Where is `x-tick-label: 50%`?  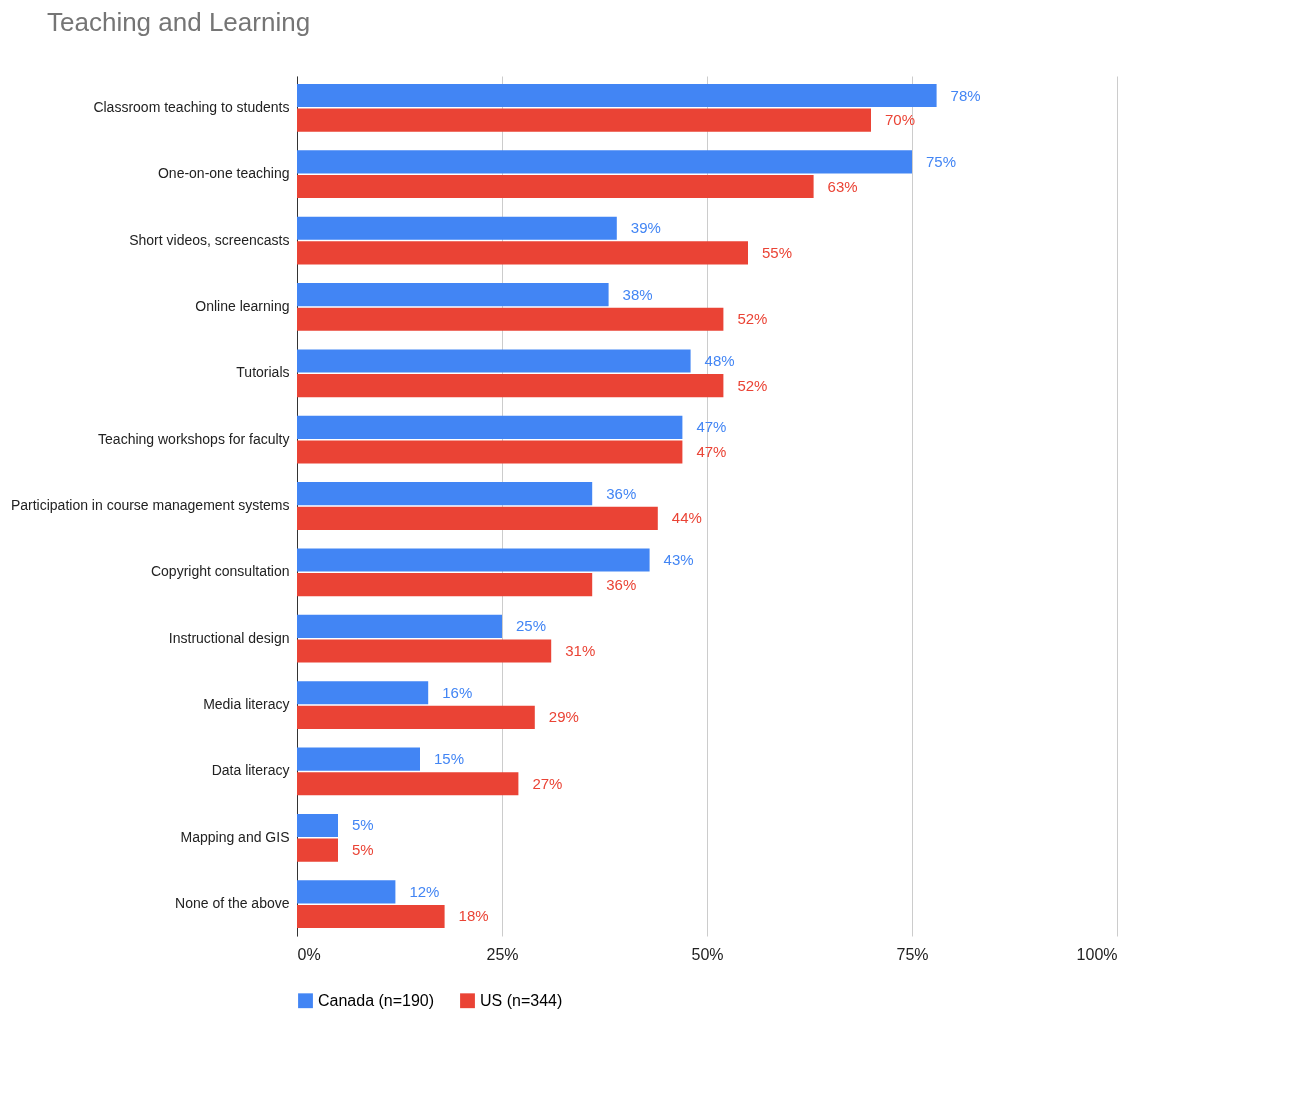
x-tick-label: 50% is located at coordinates (707, 954).